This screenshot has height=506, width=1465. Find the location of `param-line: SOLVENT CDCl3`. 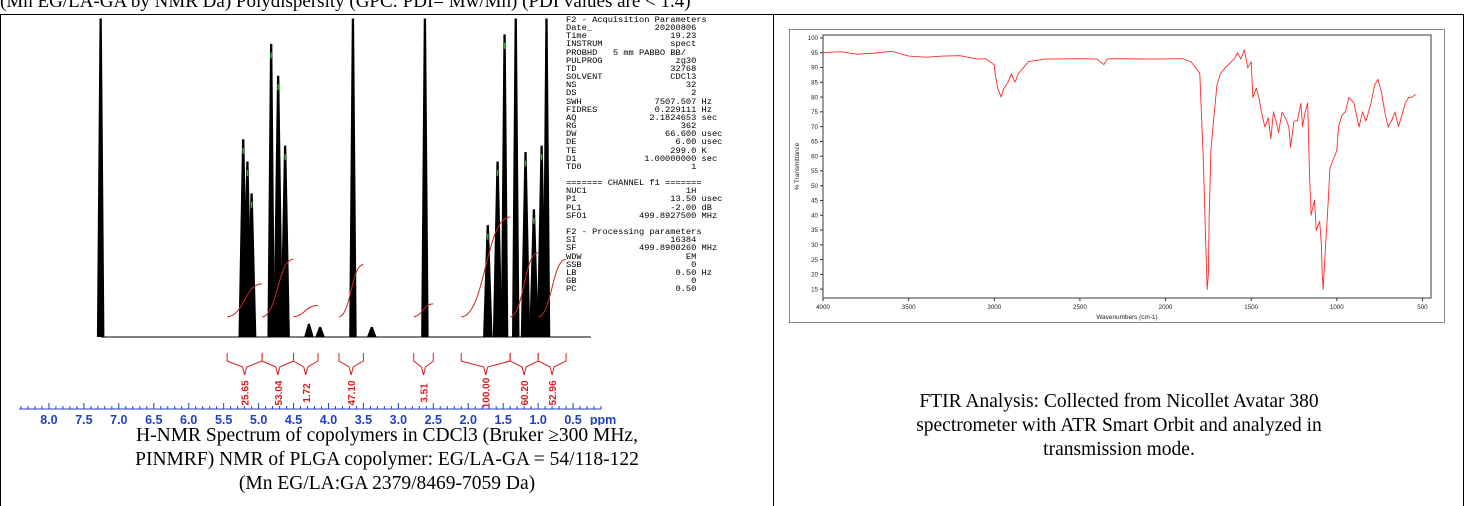

param-line: SOLVENT CDCl3 is located at coordinates (631, 77).